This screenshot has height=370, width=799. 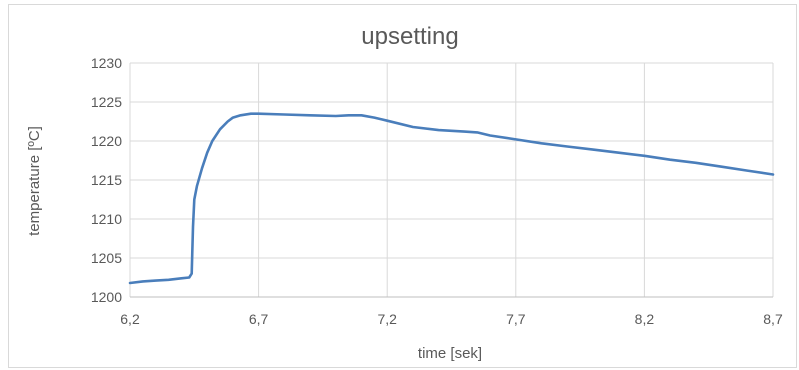 What do you see at coordinates (106, 258) in the screenshot?
I see `y-tick-label: 1205` at bounding box center [106, 258].